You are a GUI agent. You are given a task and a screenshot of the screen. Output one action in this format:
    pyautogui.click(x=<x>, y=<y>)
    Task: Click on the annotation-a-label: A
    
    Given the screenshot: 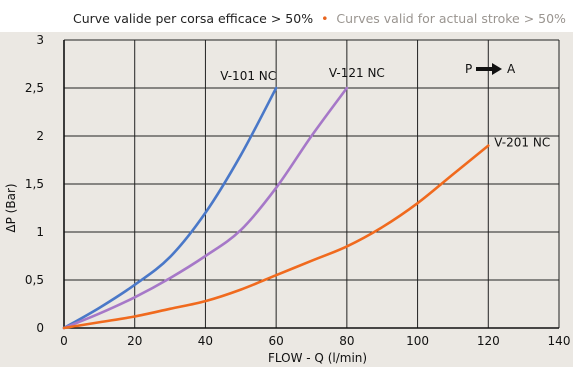 What is the action you would take?
    pyautogui.click(x=511, y=69)
    